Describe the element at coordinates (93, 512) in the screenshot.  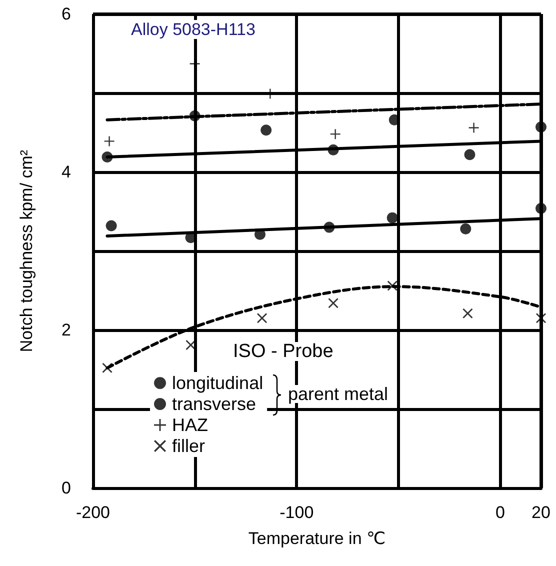
I see `x-tick-label: -200` at that location.